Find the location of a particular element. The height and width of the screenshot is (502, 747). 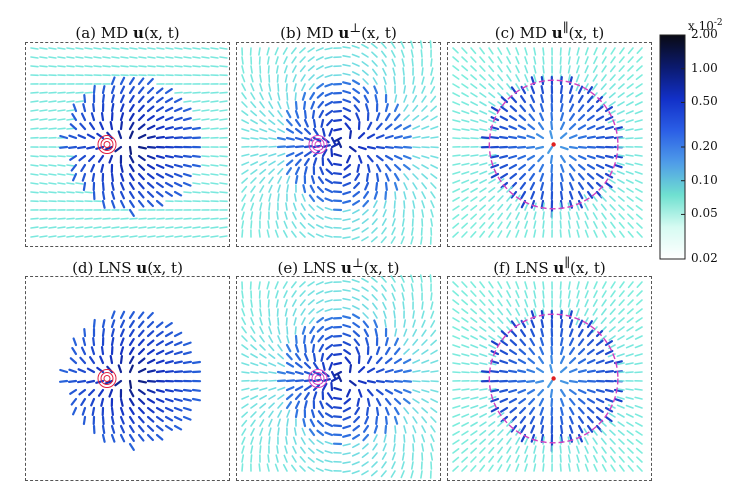

panel-d-title: (d) LNS u(x, t) is located at coordinates (127, 268).